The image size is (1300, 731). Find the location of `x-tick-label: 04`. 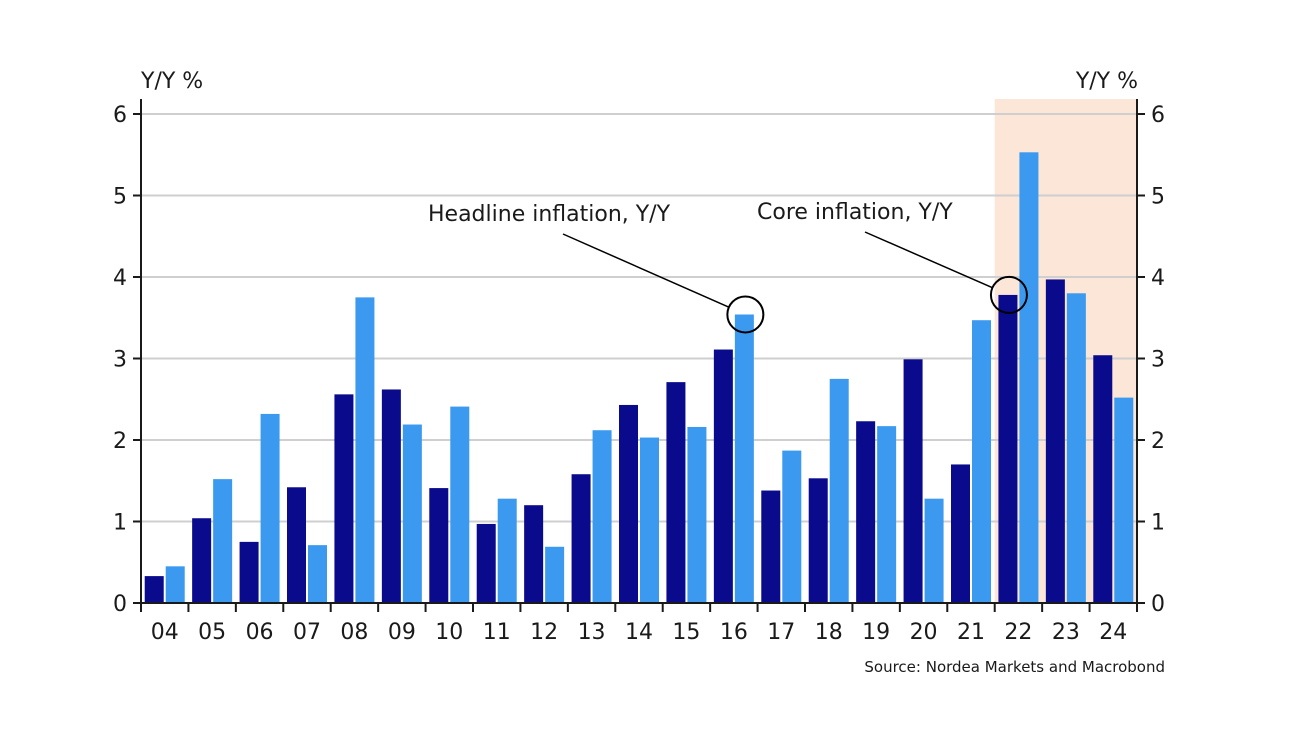

x-tick-label: 04 is located at coordinates (165, 632).